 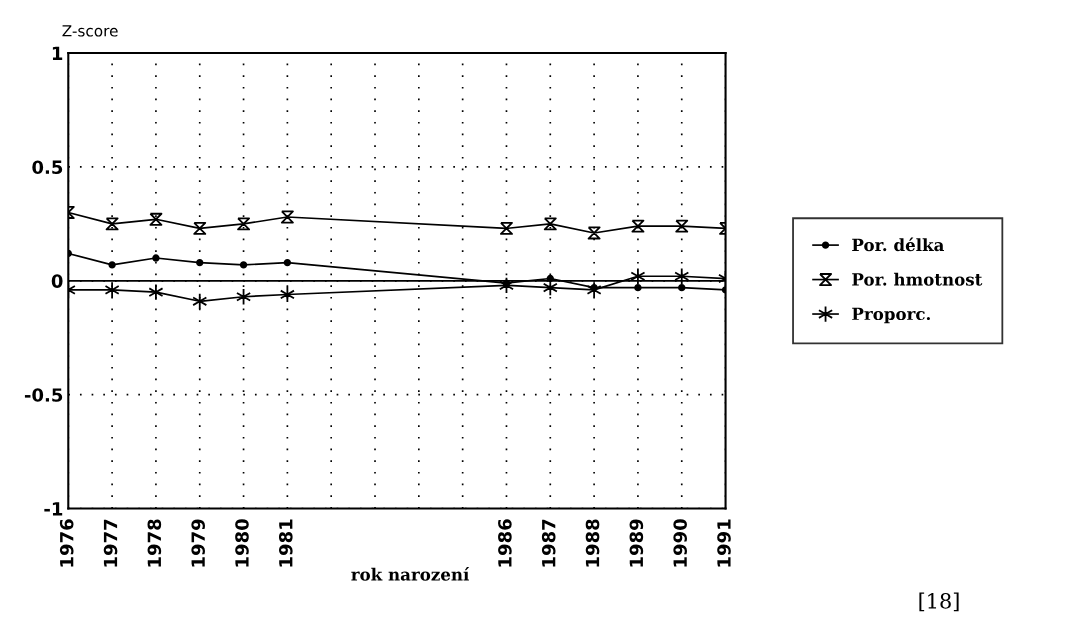 What do you see at coordinates (592, 543) in the screenshot?
I see `x-tick-label: 1988` at bounding box center [592, 543].